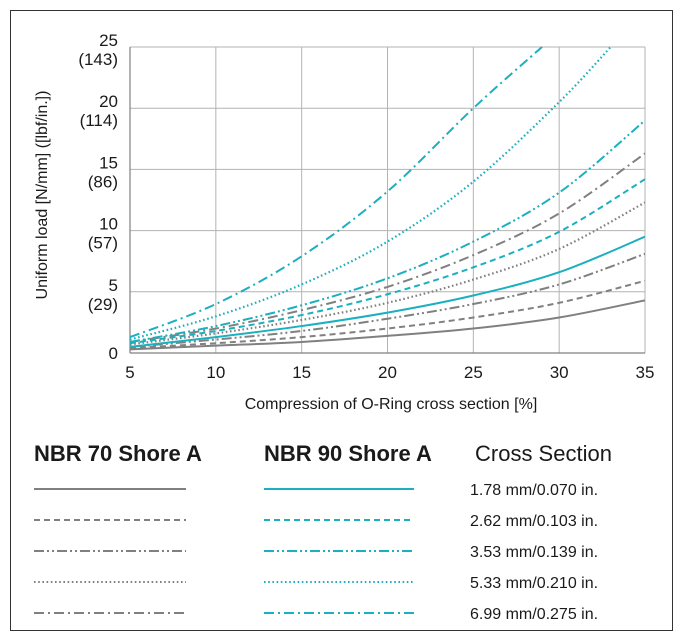 The image size is (685, 643). What do you see at coordinates (108, 224) in the screenshot?
I see `y-tick-label-2: 10` at bounding box center [108, 224].